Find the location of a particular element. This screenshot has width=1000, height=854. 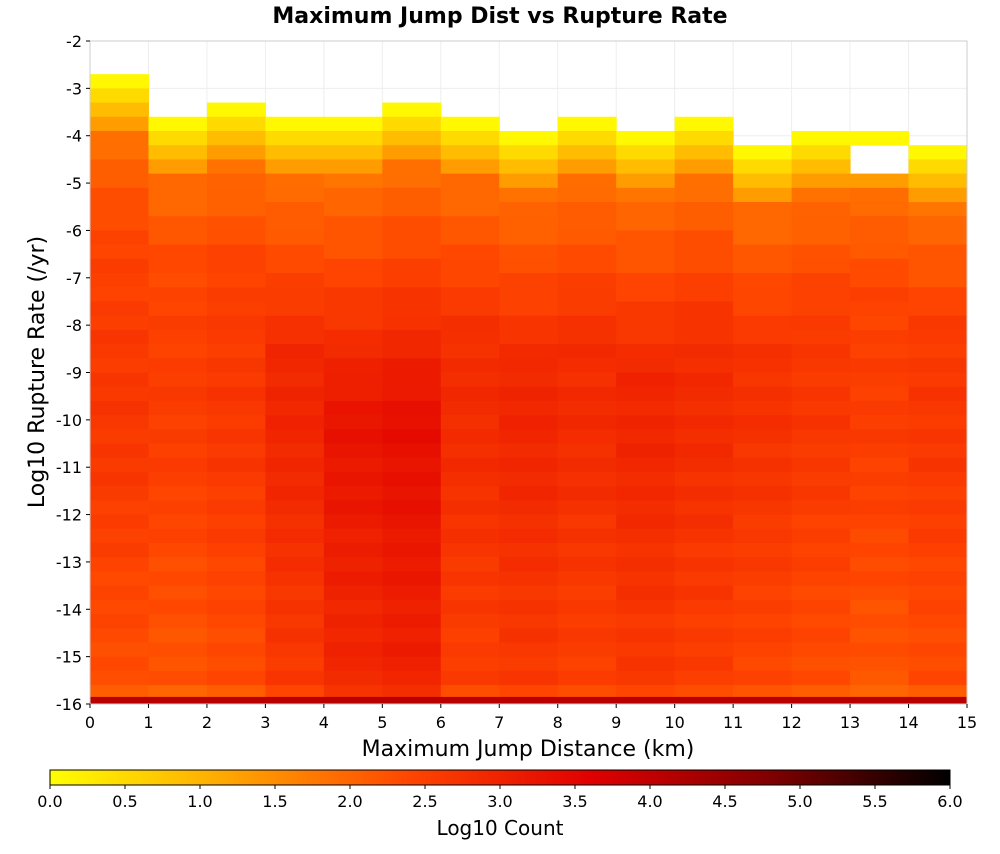

x-tick-label: 9 is located at coordinates (616, 722).